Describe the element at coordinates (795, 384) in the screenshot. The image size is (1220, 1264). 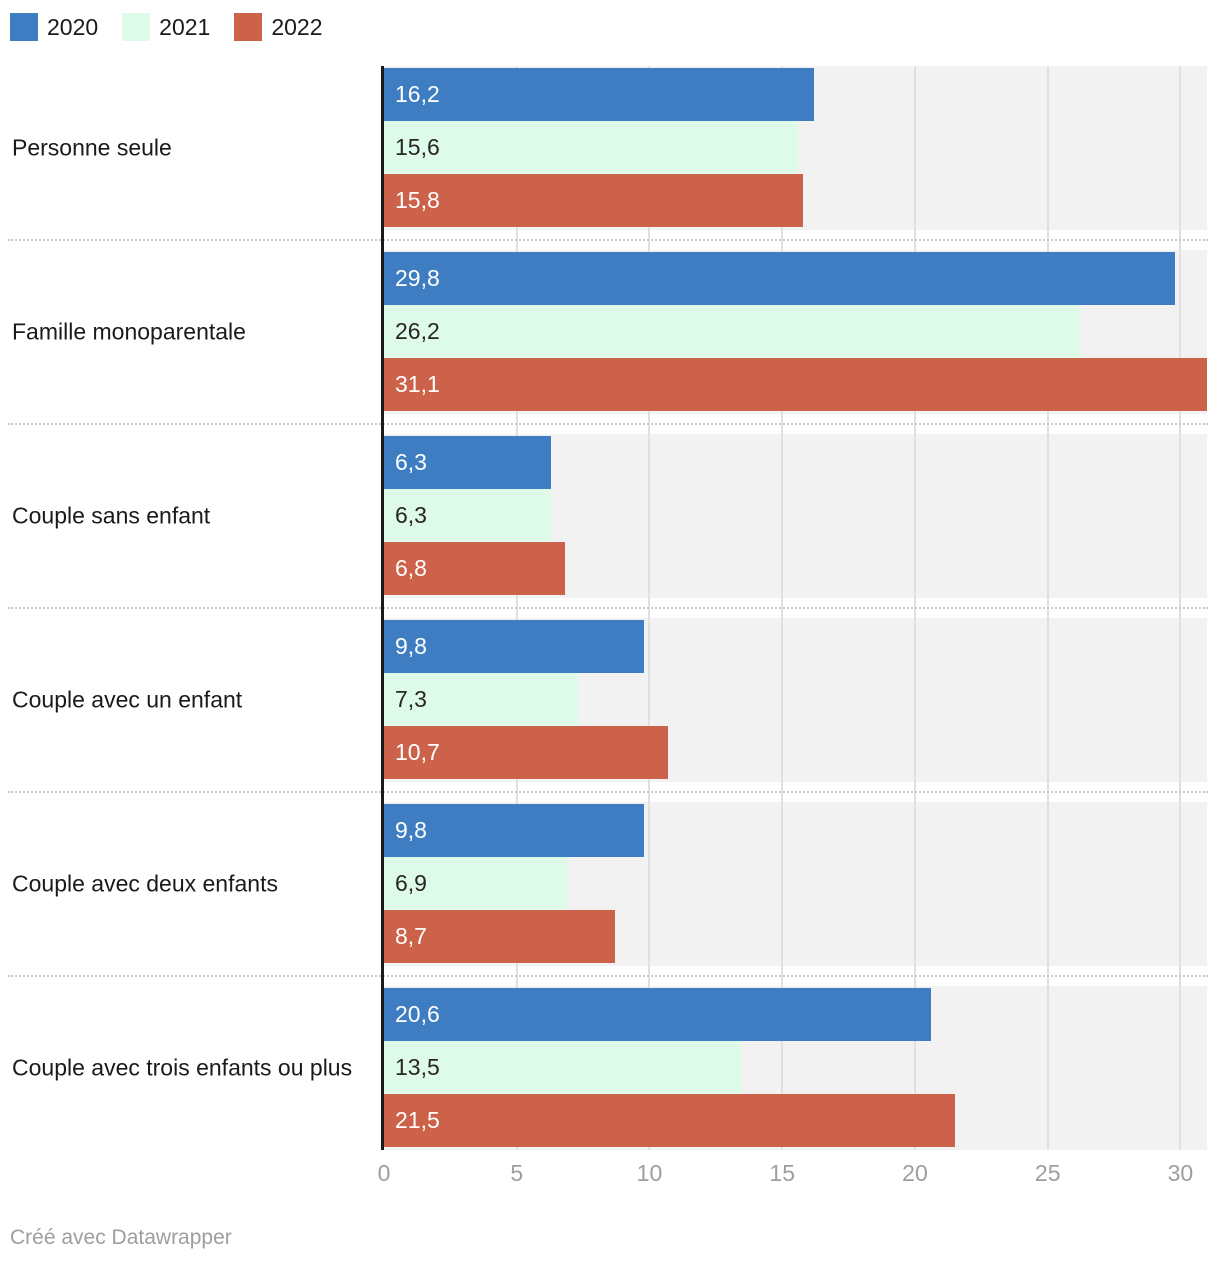
I see `bar-2022: 31,1` at that location.